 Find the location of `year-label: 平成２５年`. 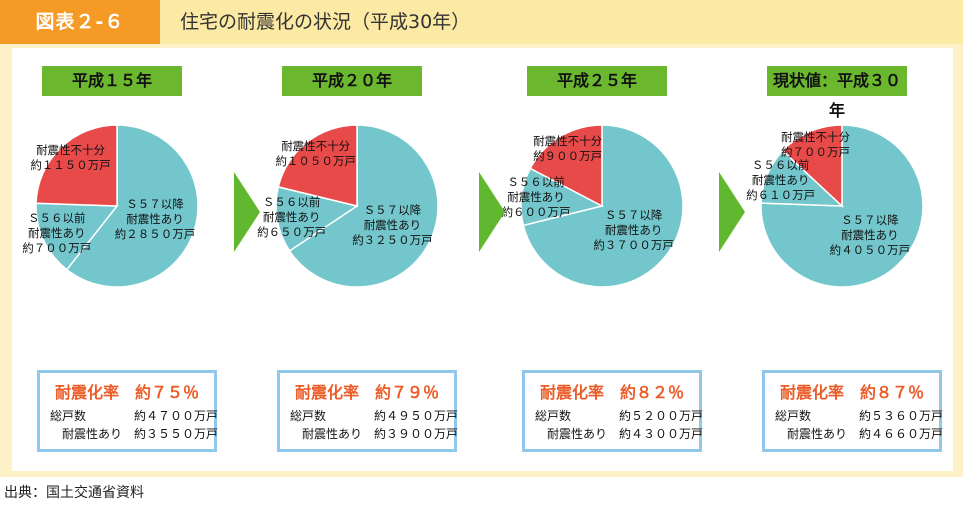

year-label: 平成２５年 is located at coordinates (597, 81).